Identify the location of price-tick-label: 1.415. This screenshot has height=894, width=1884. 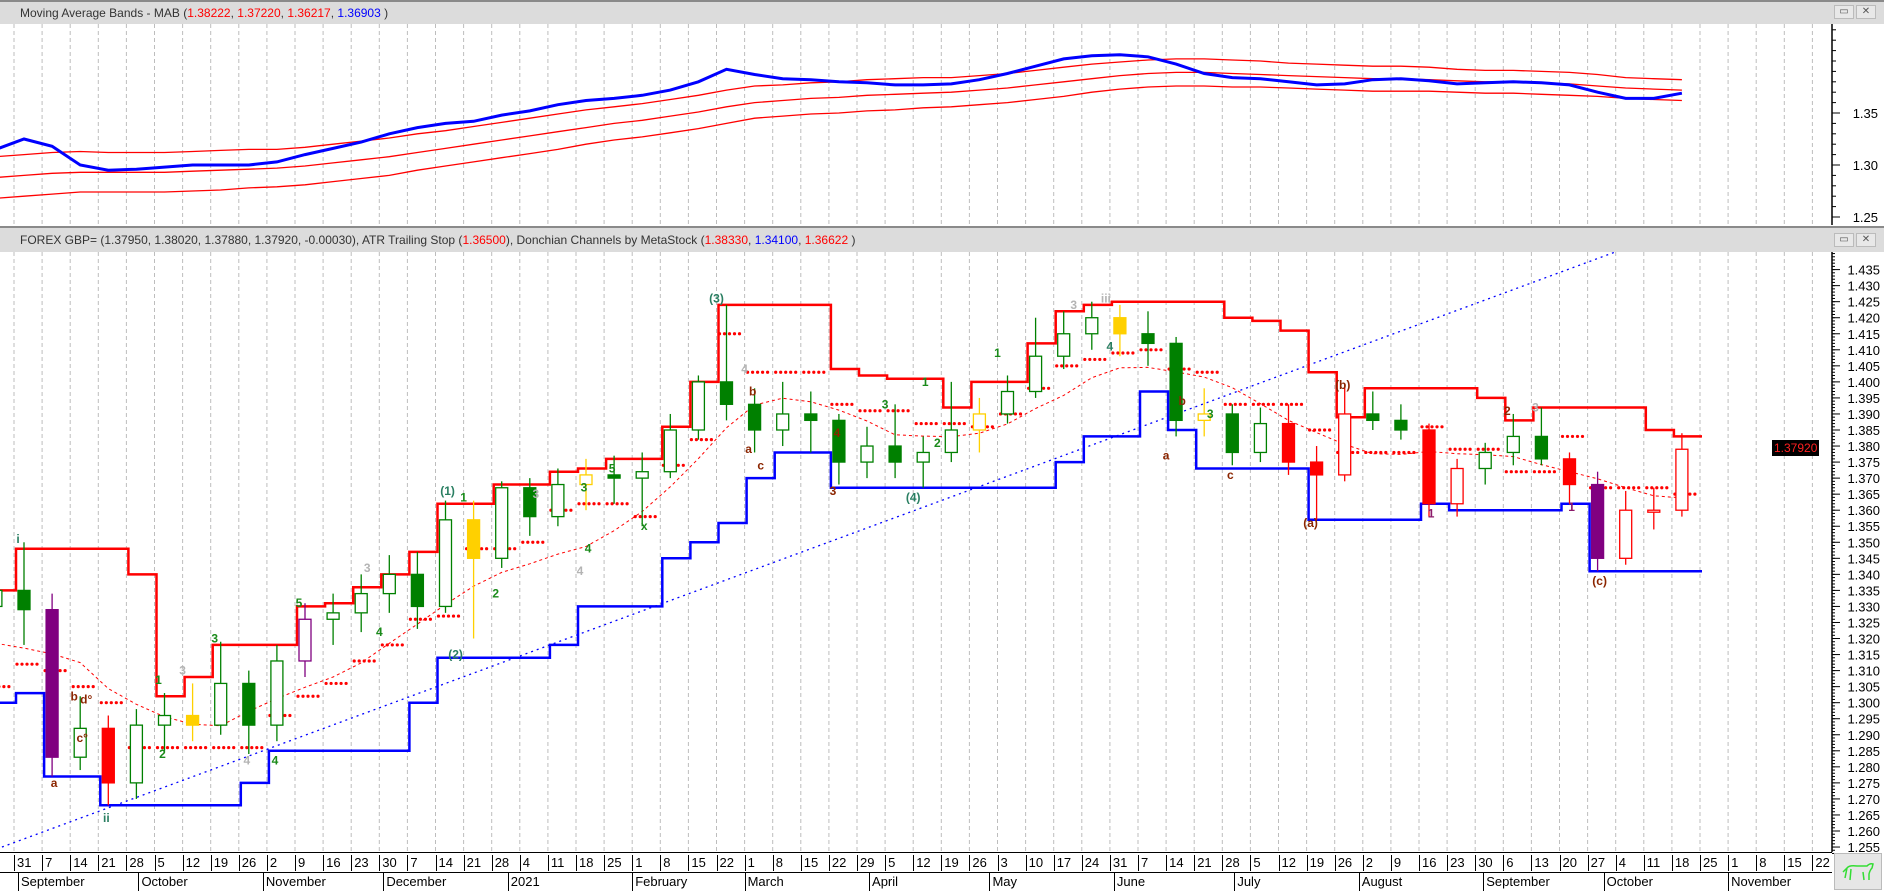
(1863, 334).